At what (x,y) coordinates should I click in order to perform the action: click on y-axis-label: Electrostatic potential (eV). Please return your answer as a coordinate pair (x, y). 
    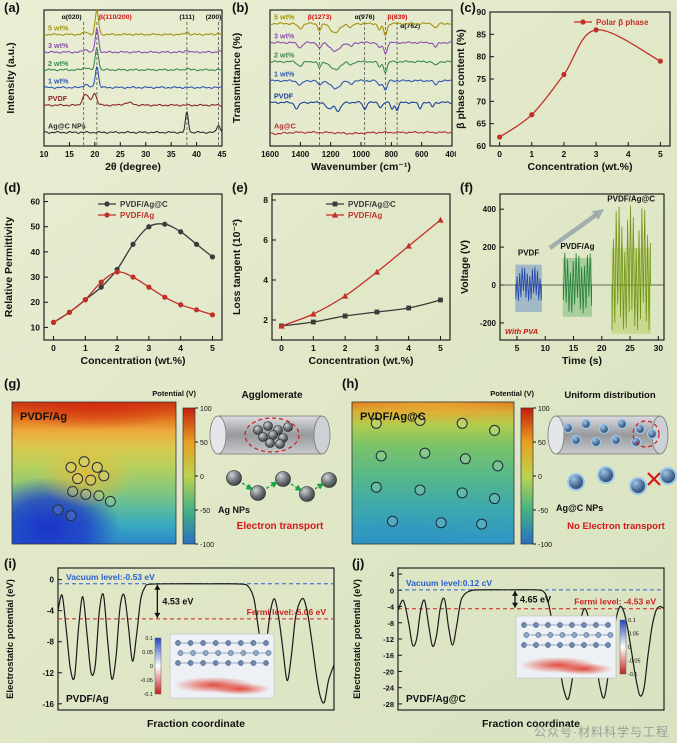
    Looking at the image, I should click on (10, 639).